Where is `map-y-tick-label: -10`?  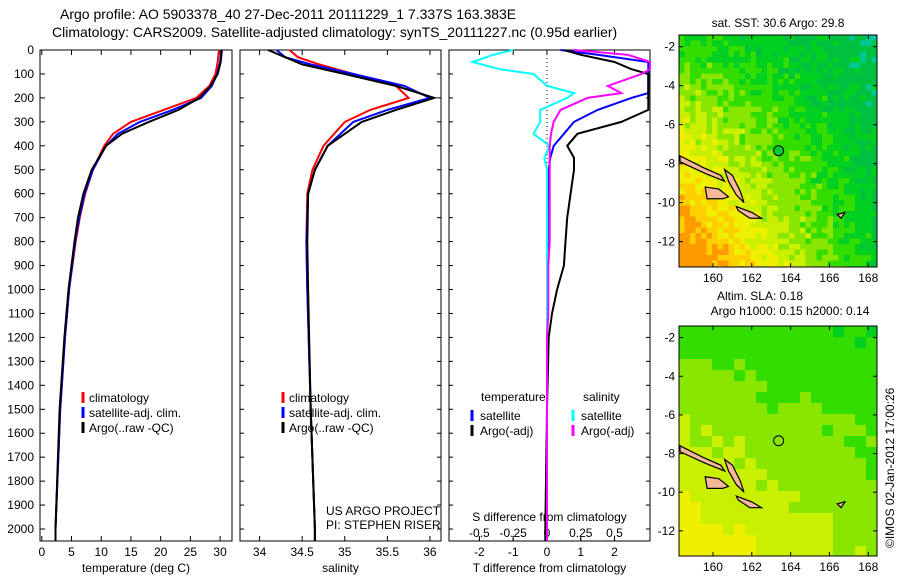 map-y-tick-label: -10 is located at coordinates (667, 492).